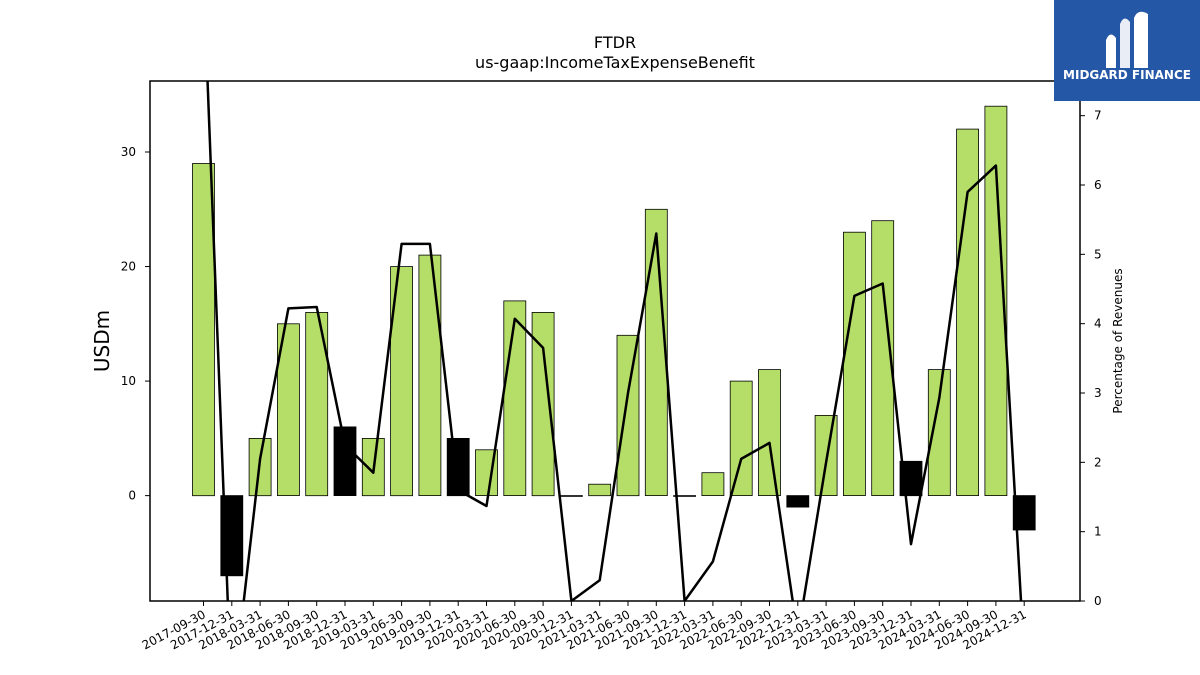 The height and width of the screenshot is (675, 1200). What do you see at coordinates (1098, 185) in the screenshot?
I see `y-right-tick-label: 6` at bounding box center [1098, 185].